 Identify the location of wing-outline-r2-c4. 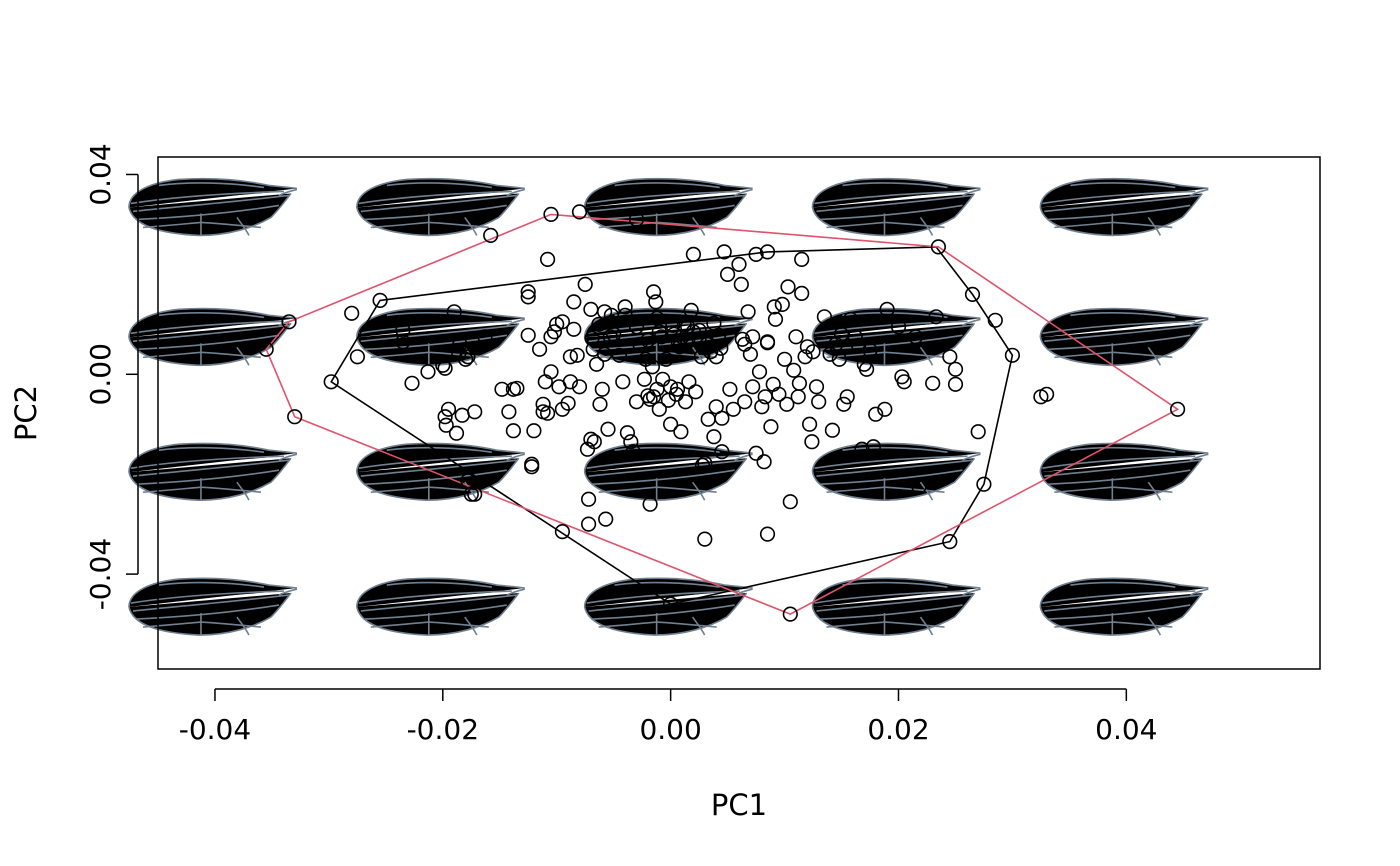
(1124, 471).